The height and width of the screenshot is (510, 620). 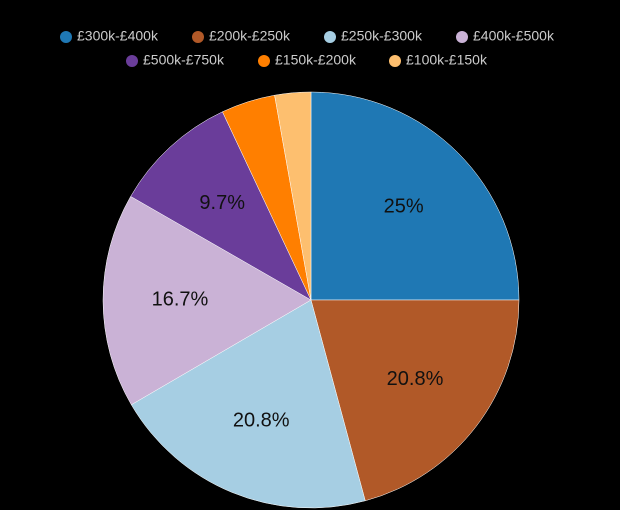 What do you see at coordinates (447, 60) in the screenshot?
I see `legend-label: £100k-£150k` at bounding box center [447, 60].